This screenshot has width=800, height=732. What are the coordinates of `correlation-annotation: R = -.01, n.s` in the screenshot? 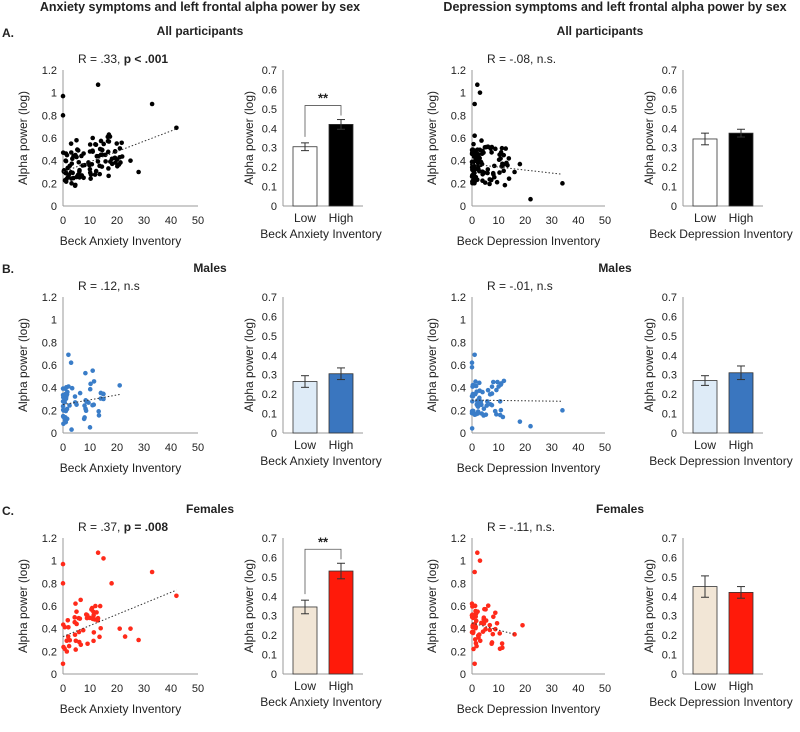 It's located at (520, 286).